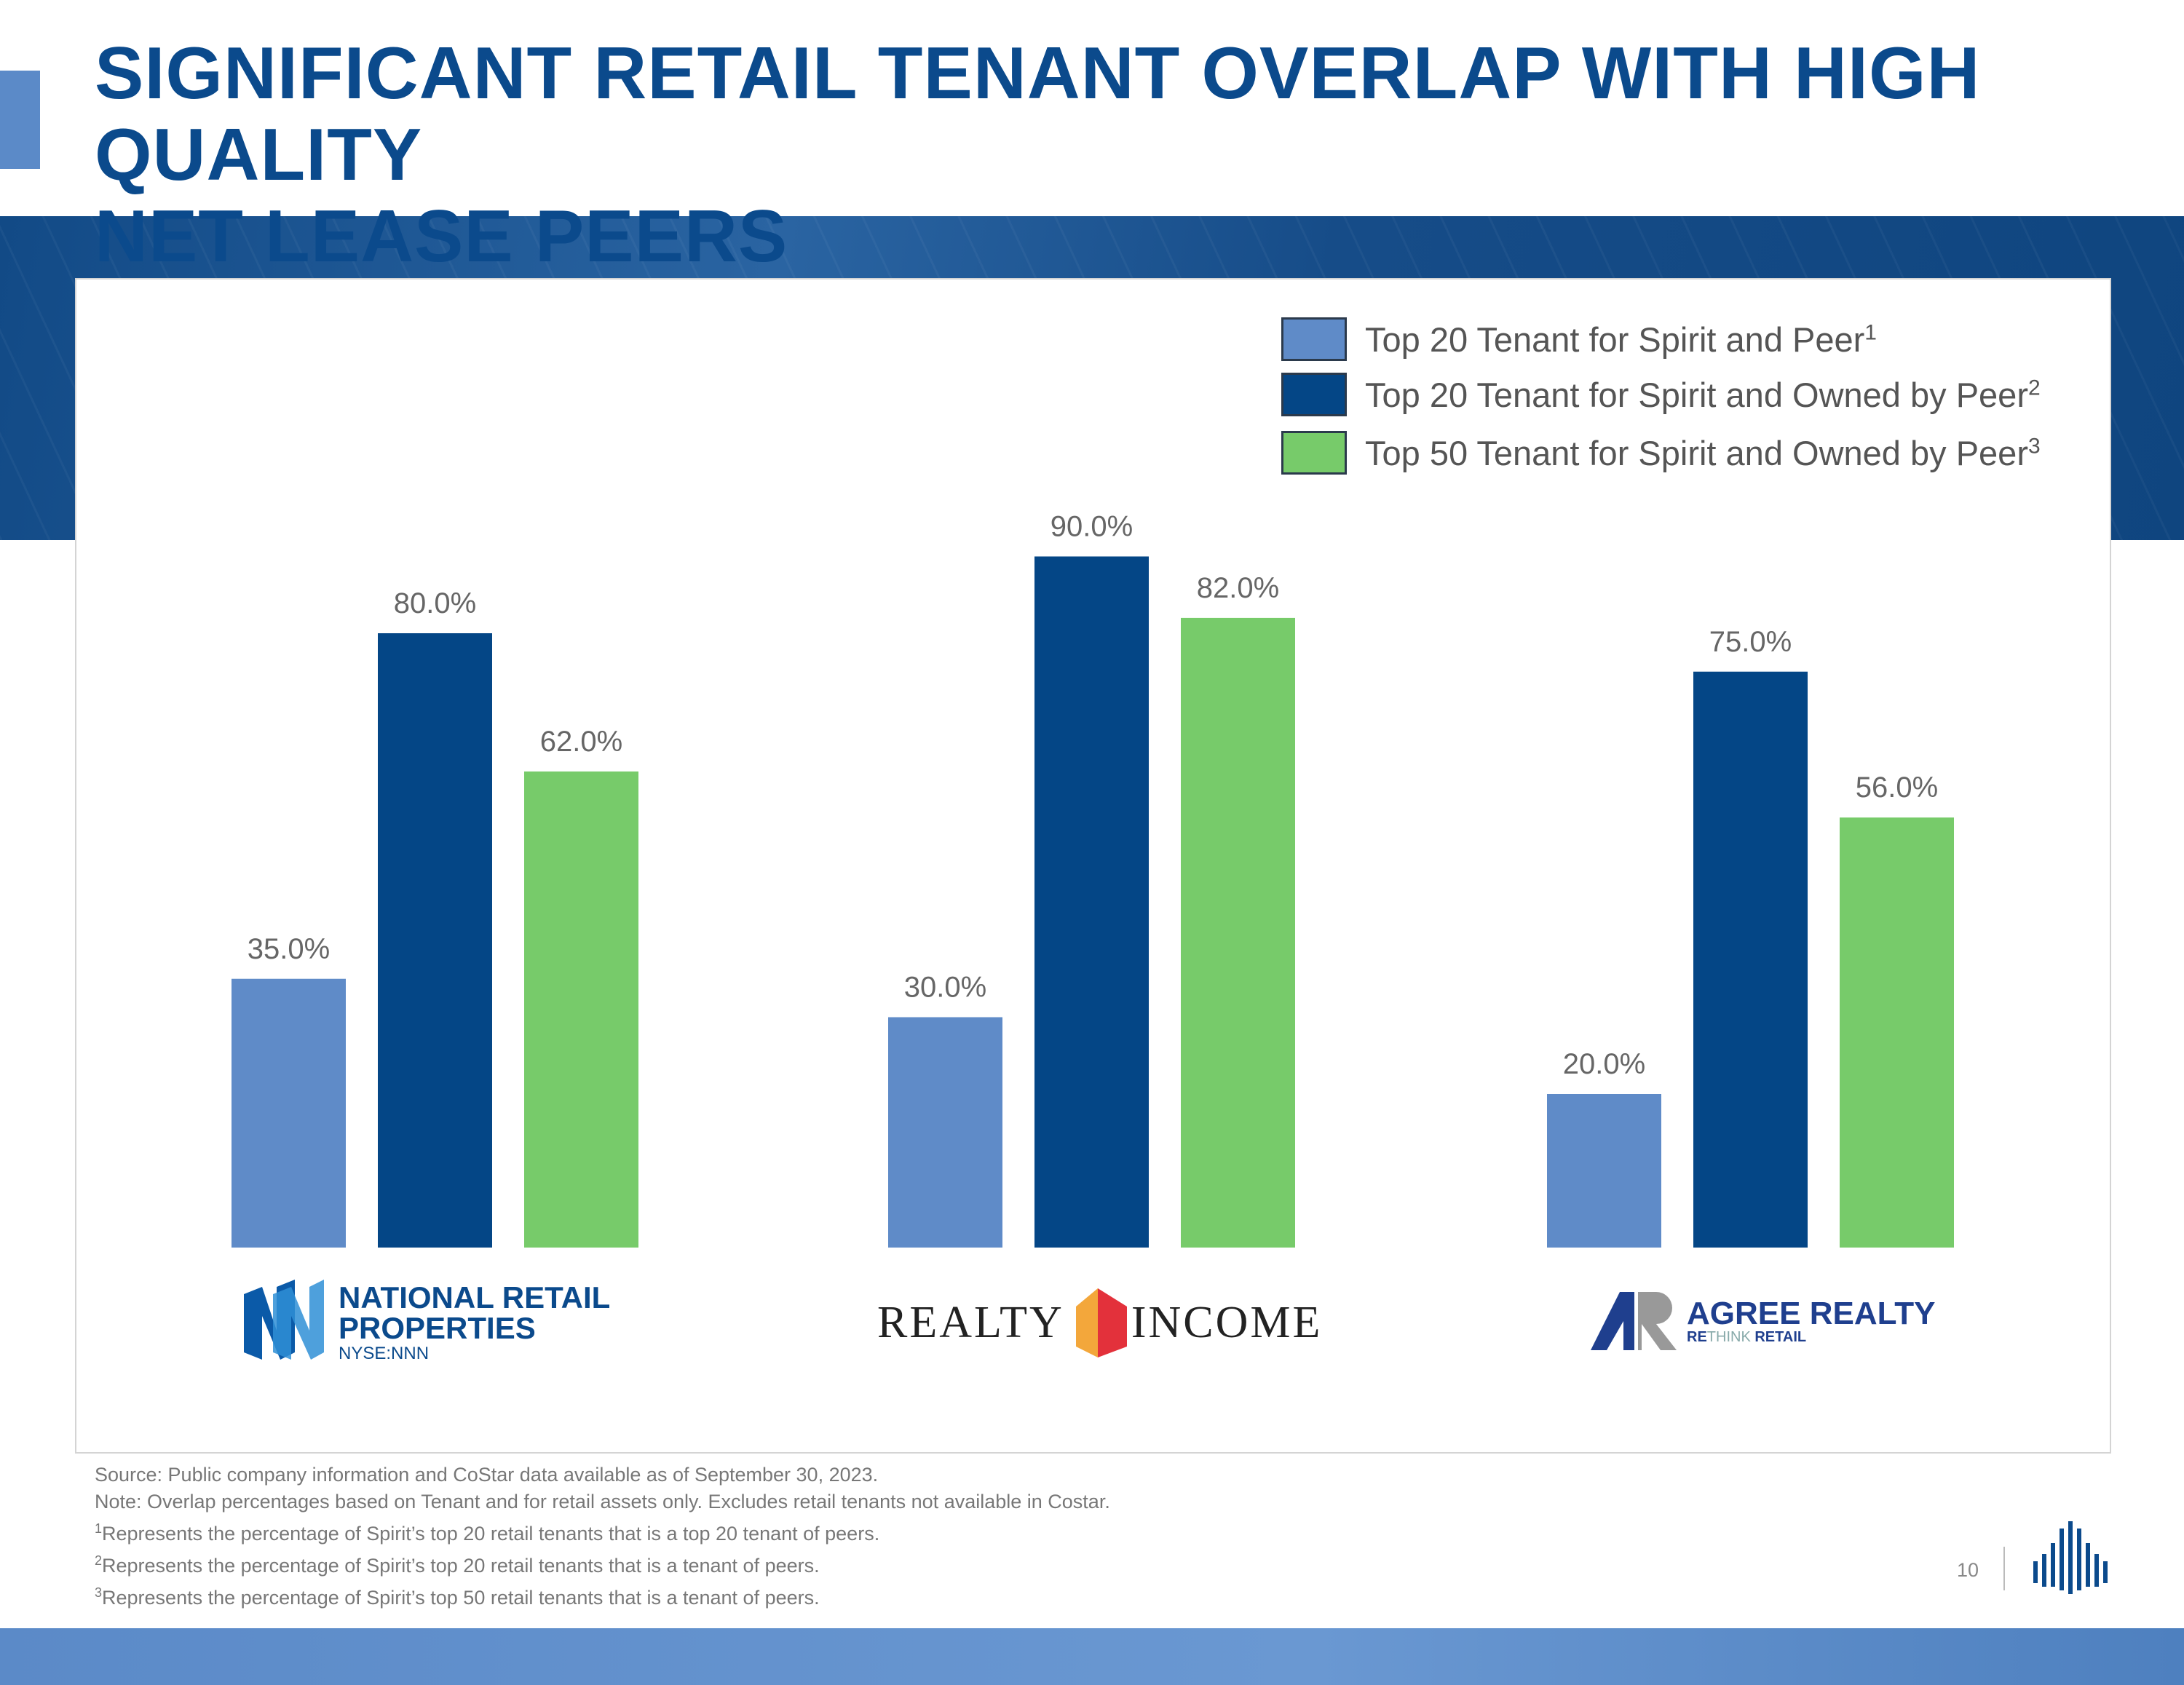  What do you see at coordinates (2004, 1568) in the screenshot?
I see `page-divider` at bounding box center [2004, 1568].